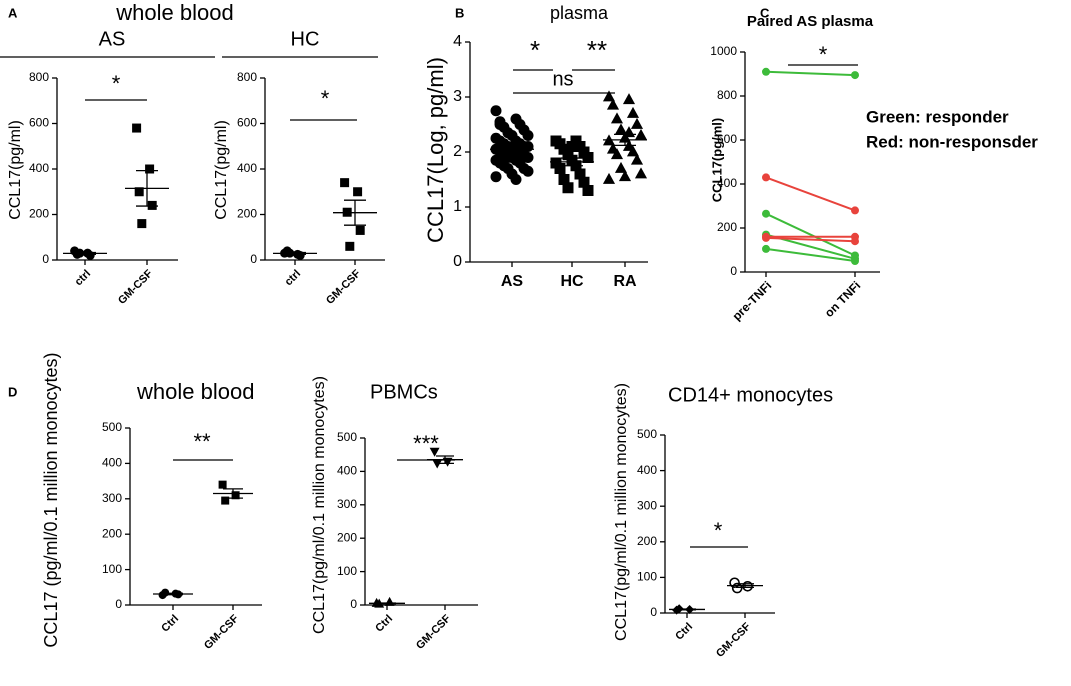 Image resolution: width=1071 pixels, height=686 pixels. What do you see at coordinates (937, 116) in the screenshot?
I see `legend-entry: Green: responder` at bounding box center [937, 116].